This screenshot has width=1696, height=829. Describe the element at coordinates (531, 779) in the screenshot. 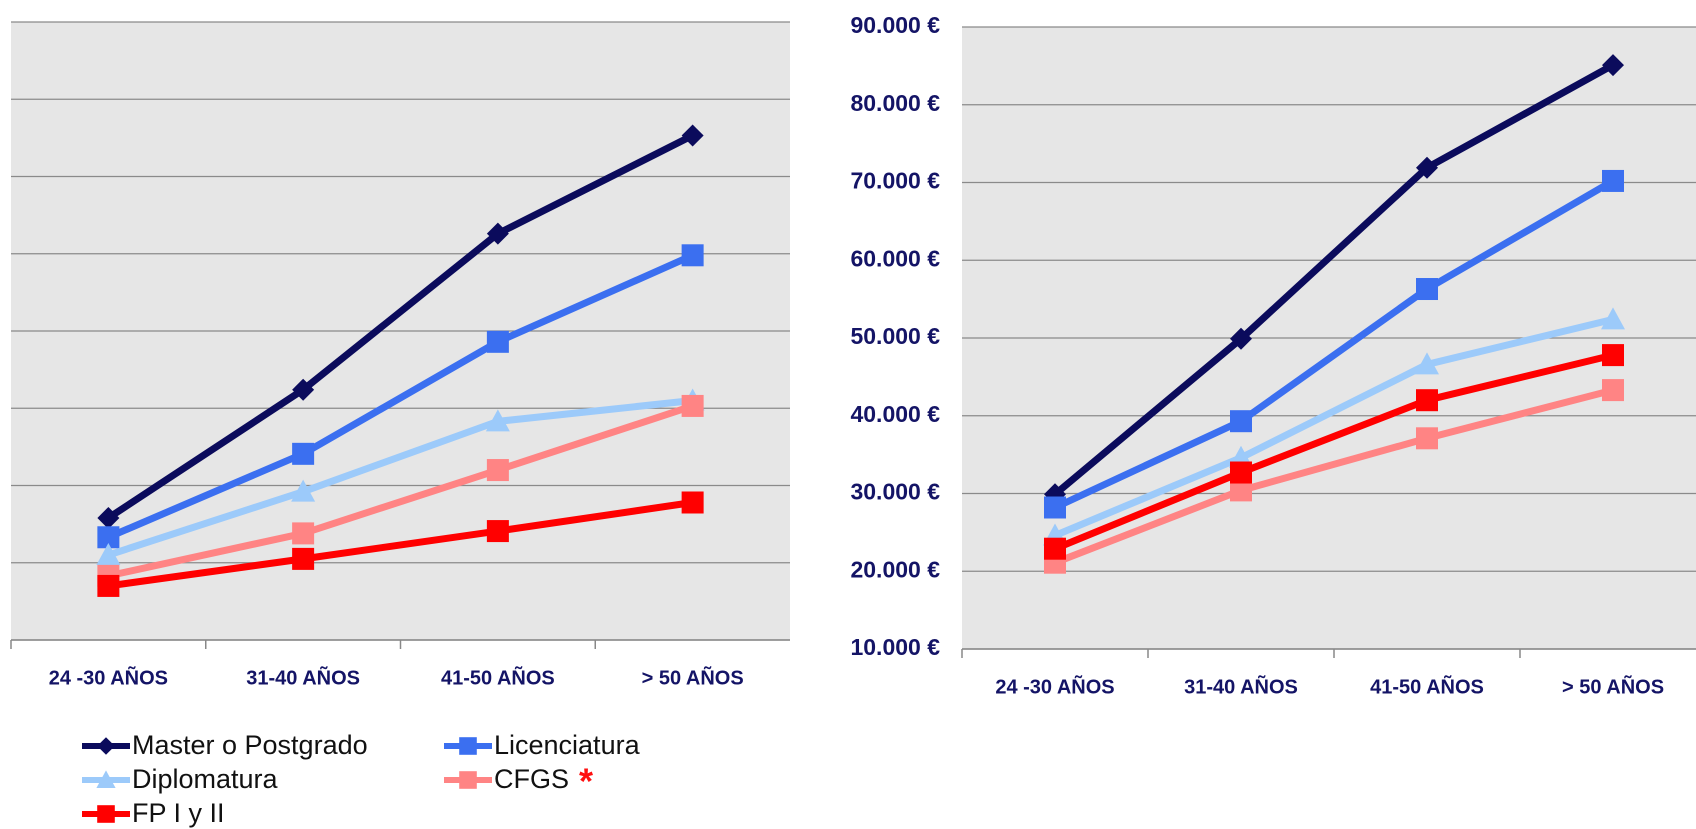

I see `legend-label: CFGS` at that location.